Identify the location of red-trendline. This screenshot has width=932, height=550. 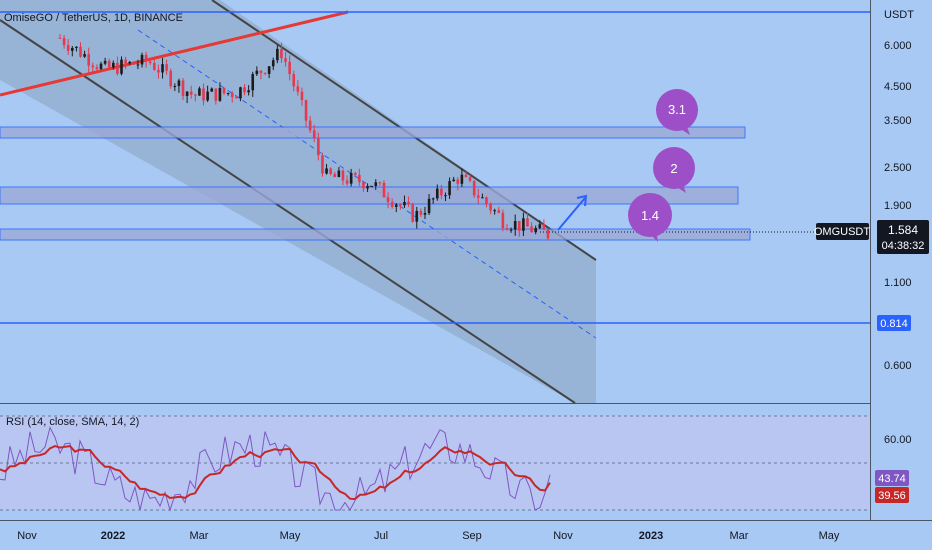
(174, 53).